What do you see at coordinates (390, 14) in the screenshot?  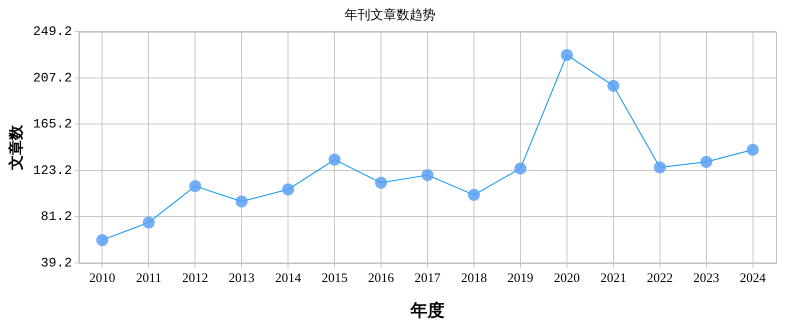 I see `chart-title: 年刊文章数趋势` at bounding box center [390, 14].